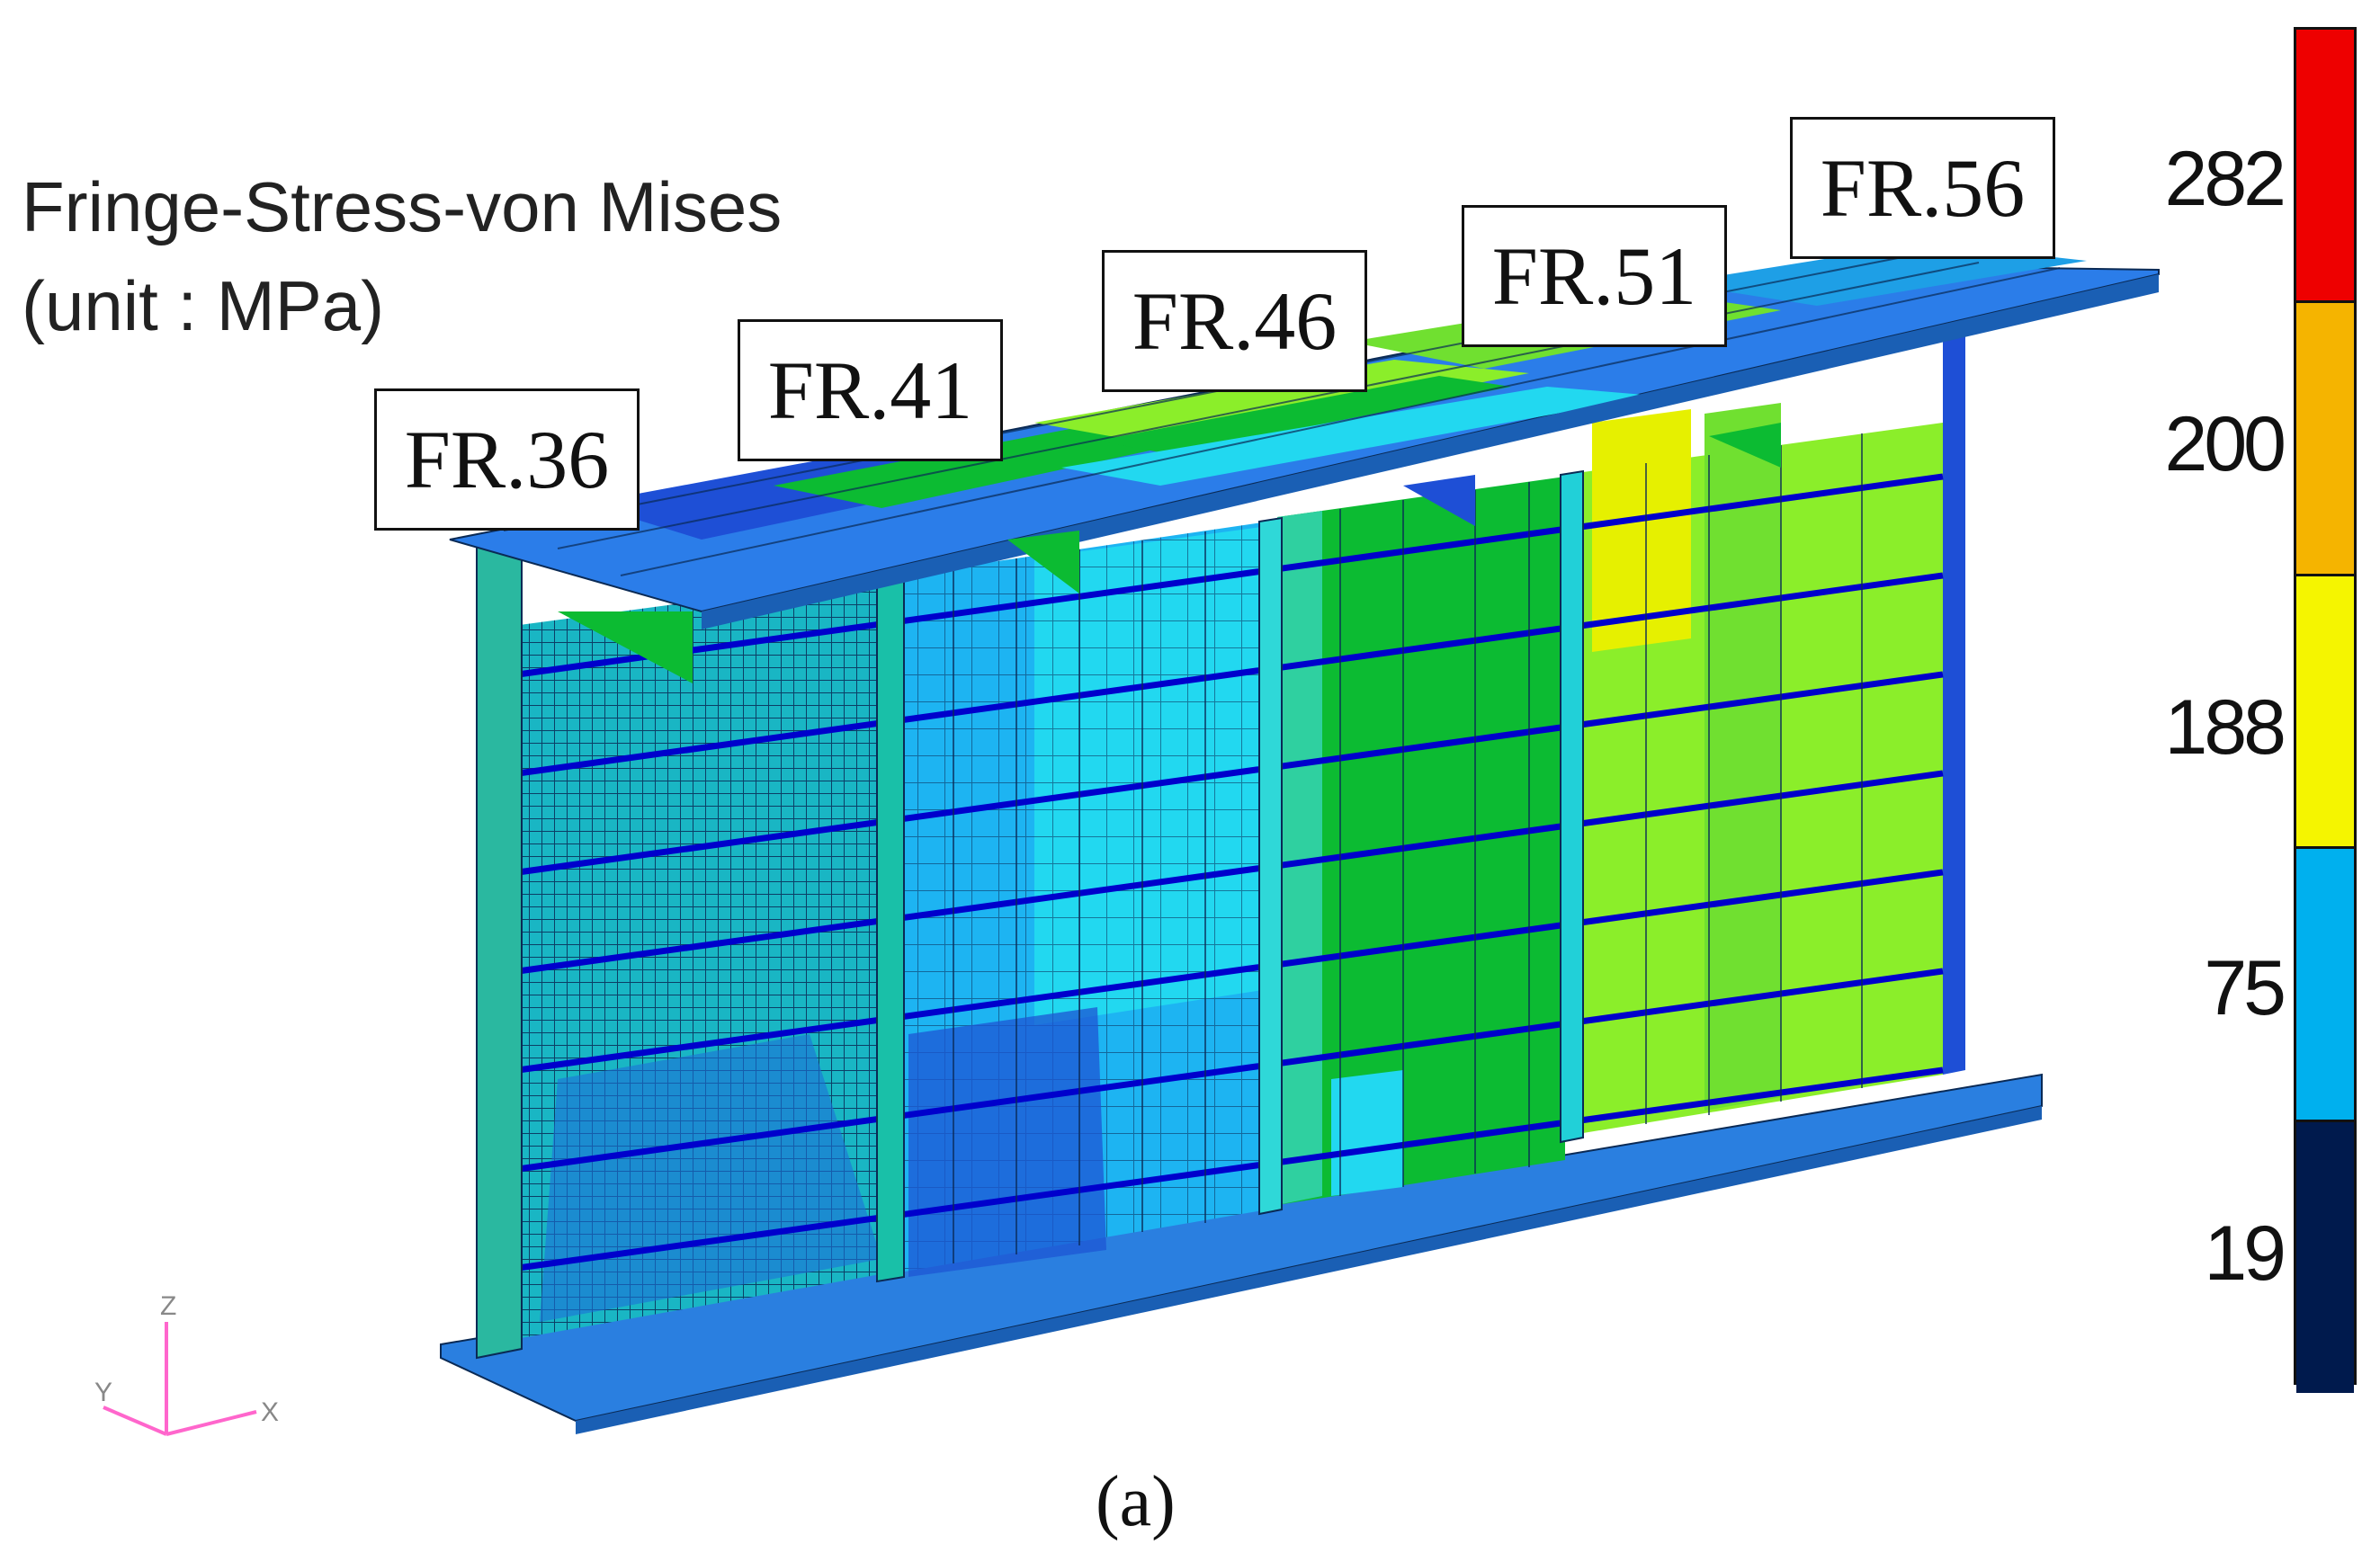 The height and width of the screenshot is (1553, 2380). I want to click on frame-label-fr51: FR.51, so click(1594, 276).